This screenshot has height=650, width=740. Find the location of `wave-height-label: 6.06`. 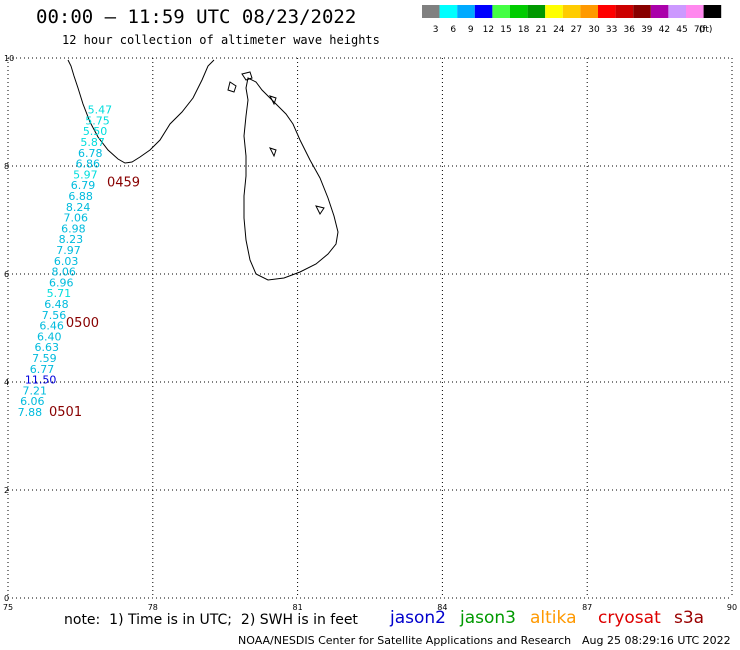

wave-height-label: 6.06 is located at coordinates (32, 401).